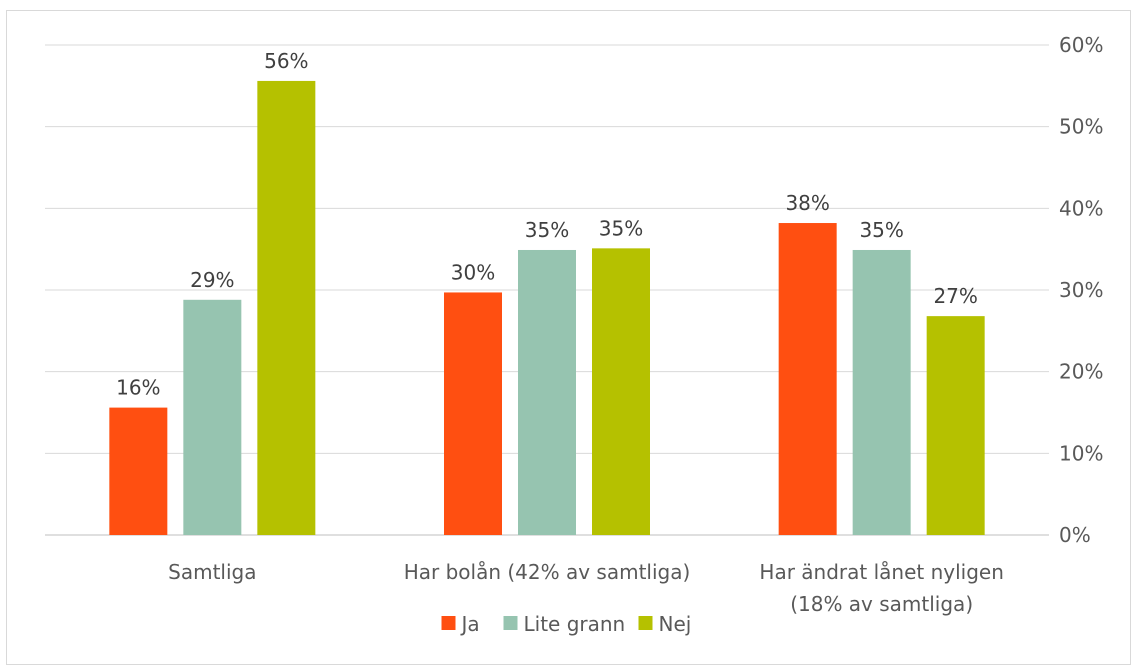 This screenshot has width=1136, height=670. What do you see at coordinates (212, 280) in the screenshot?
I see `data-label: 29%` at bounding box center [212, 280].